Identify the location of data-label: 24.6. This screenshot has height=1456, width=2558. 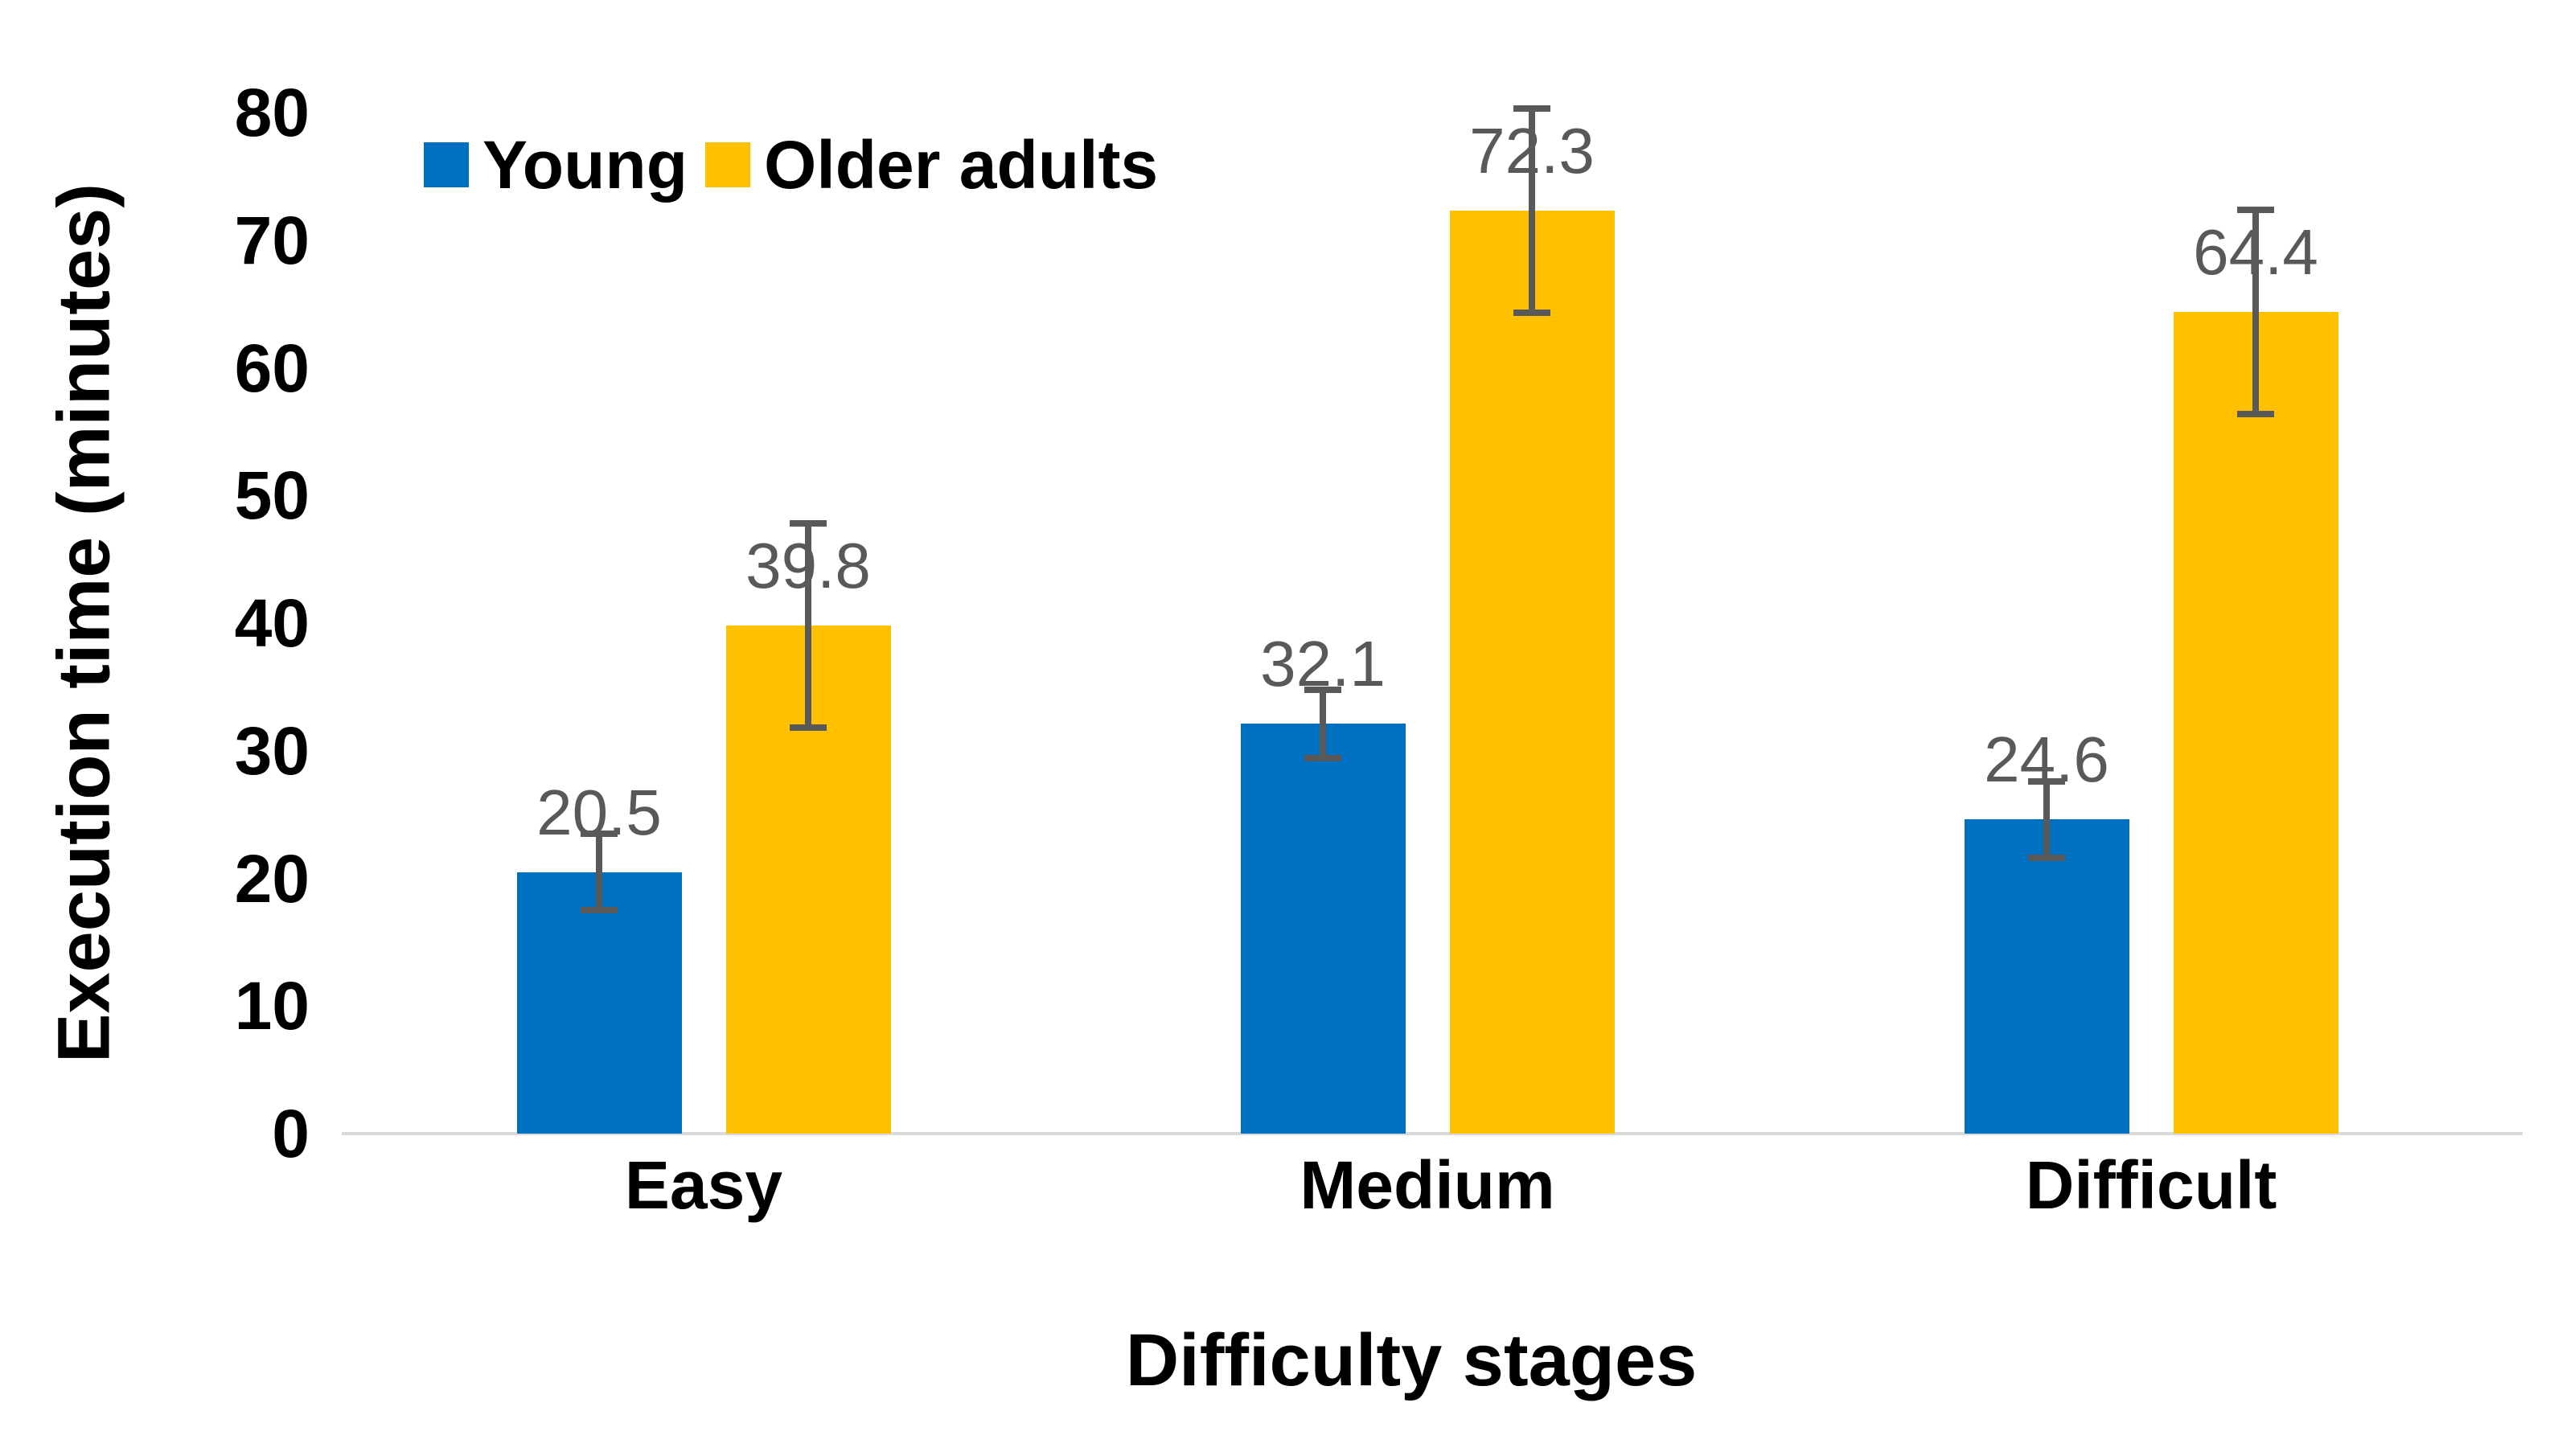
(2046, 760).